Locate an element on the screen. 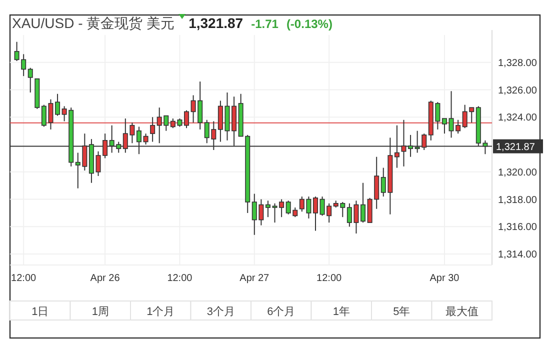 This screenshot has height=340, width=550. x-tick-label: Apr 30 is located at coordinates (445, 278).